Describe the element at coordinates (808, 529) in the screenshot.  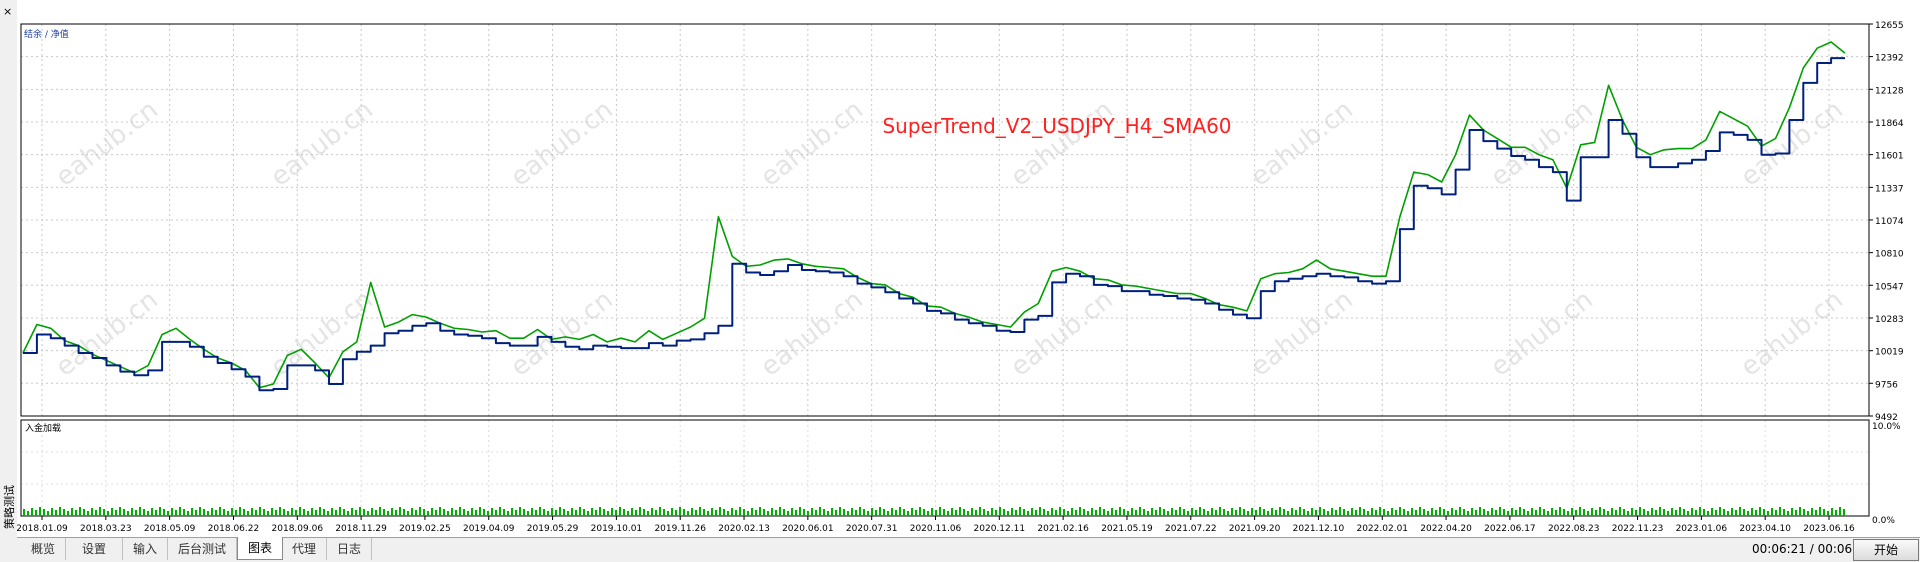
I see `x-tick-label: 2020.06.01` at that location.